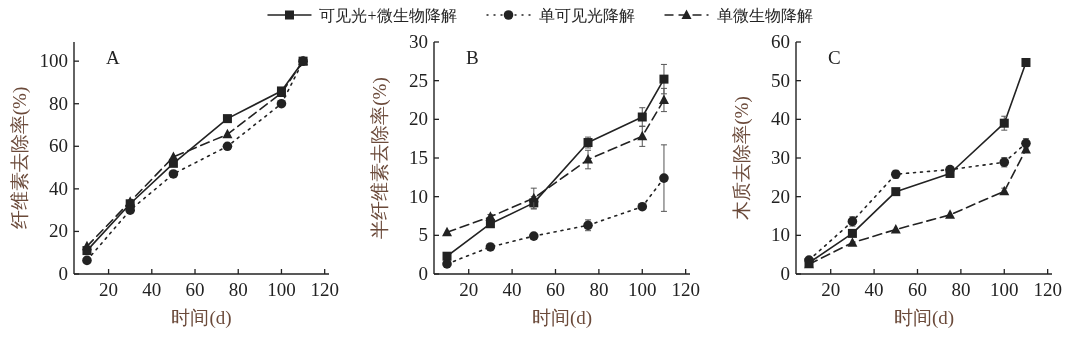  I want to click on legend-label: 单微生物降解, so click(764, 15).